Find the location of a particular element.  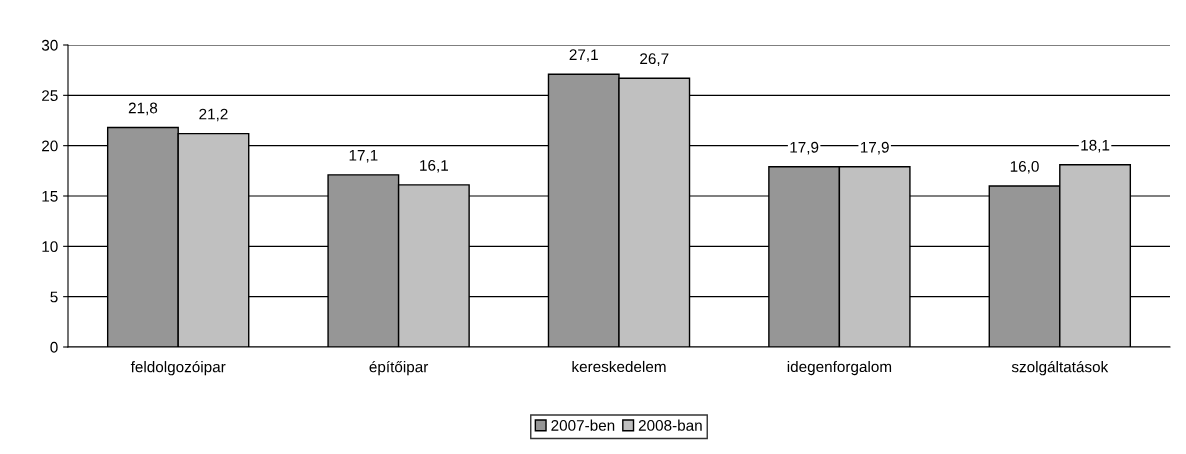

data-label: 26,7 is located at coordinates (654, 59).